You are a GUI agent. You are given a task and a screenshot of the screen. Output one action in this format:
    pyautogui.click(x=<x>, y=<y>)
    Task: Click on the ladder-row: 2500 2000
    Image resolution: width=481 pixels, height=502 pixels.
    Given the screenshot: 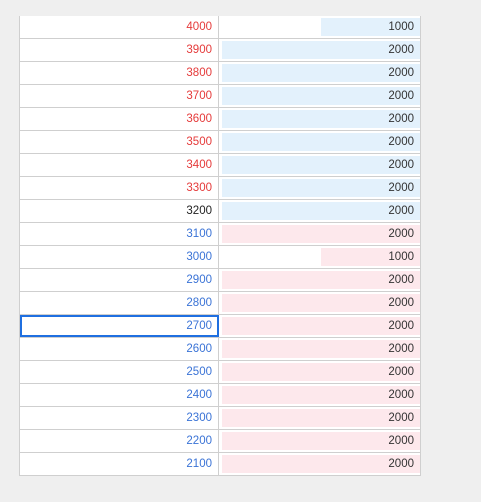 What is the action you would take?
    pyautogui.click(x=220, y=372)
    